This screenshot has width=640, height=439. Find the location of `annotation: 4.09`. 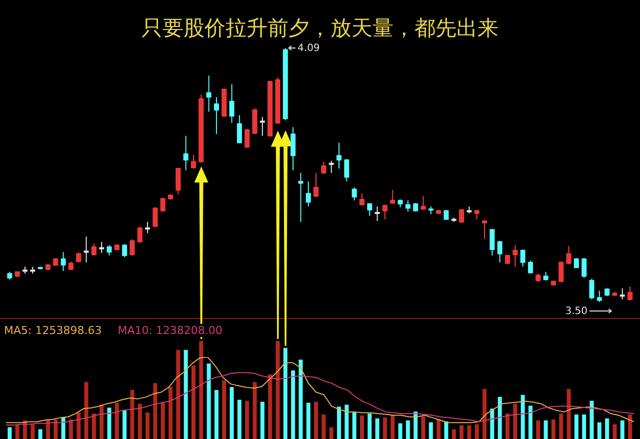

annotation: 4.09 is located at coordinates (309, 48).